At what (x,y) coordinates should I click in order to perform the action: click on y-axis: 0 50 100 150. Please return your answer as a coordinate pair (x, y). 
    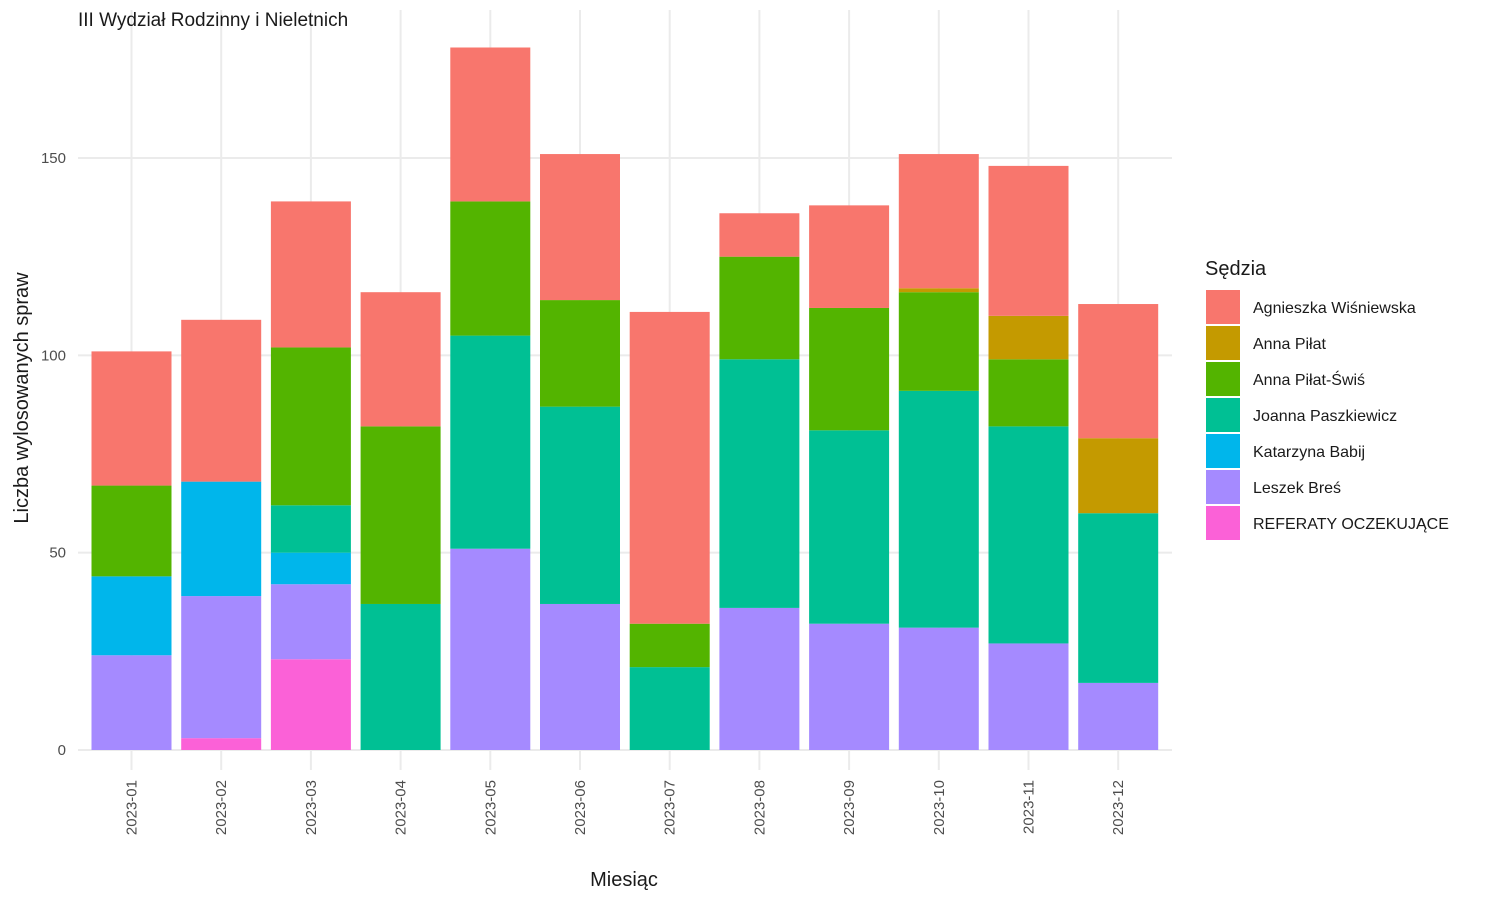
    Looking at the image, I should click on (53, 454).